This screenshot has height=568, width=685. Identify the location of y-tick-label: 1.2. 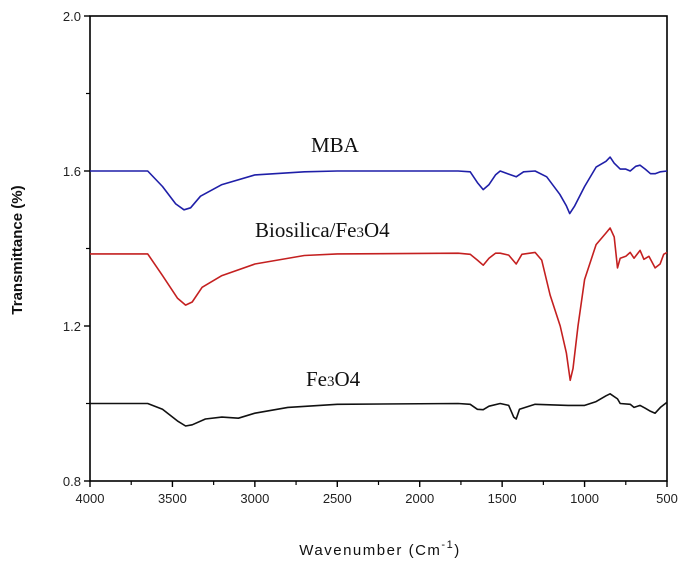
(72, 326).